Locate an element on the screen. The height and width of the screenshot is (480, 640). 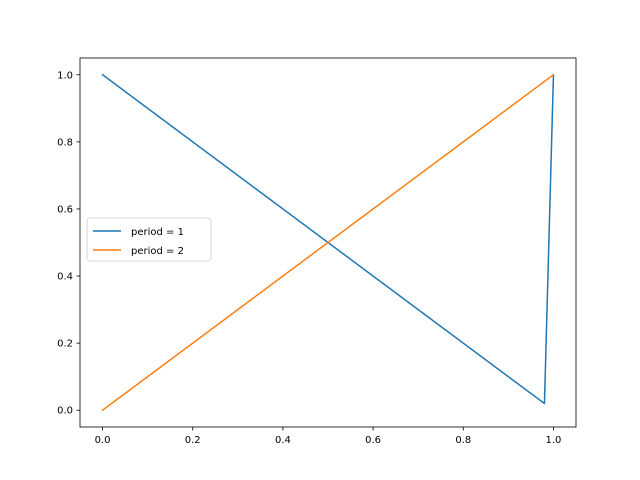
legend-label-2: period = 2 is located at coordinates (157, 251).